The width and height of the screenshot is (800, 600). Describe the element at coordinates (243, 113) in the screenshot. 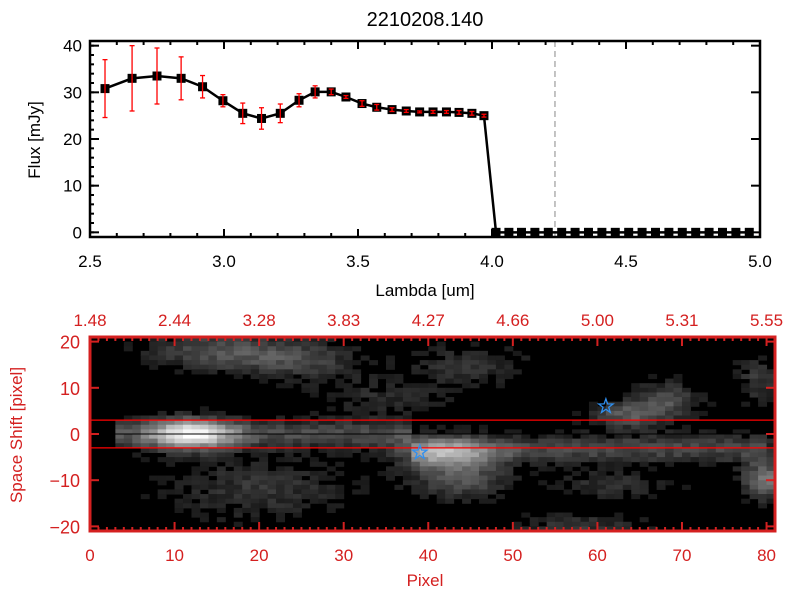

I see `error-bar` at that location.